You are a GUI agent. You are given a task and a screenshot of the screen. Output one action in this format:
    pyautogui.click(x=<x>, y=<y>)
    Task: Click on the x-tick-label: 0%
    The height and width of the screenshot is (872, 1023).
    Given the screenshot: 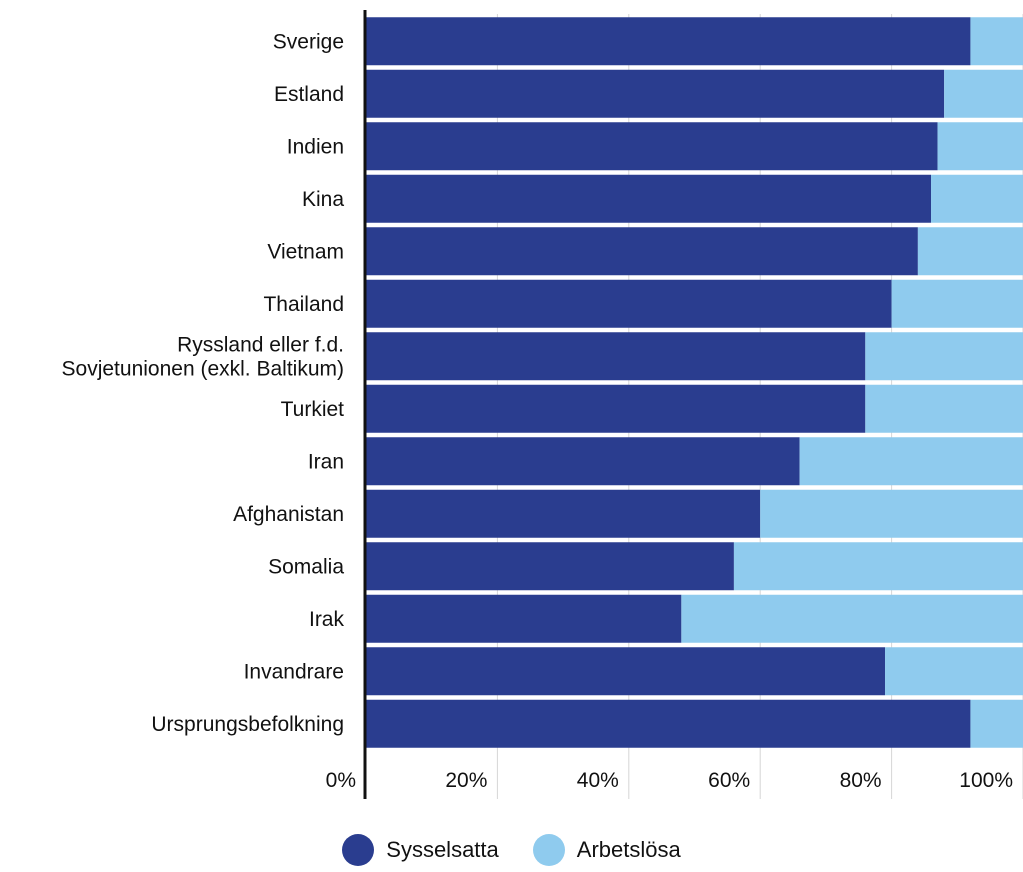 What is the action you would take?
    pyautogui.click(x=341, y=780)
    